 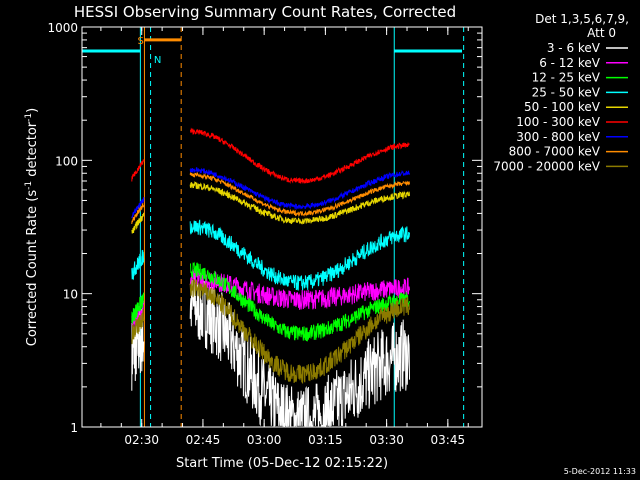 I want to click on y-axis-title-mid: detector, so click(x=32, y=151).